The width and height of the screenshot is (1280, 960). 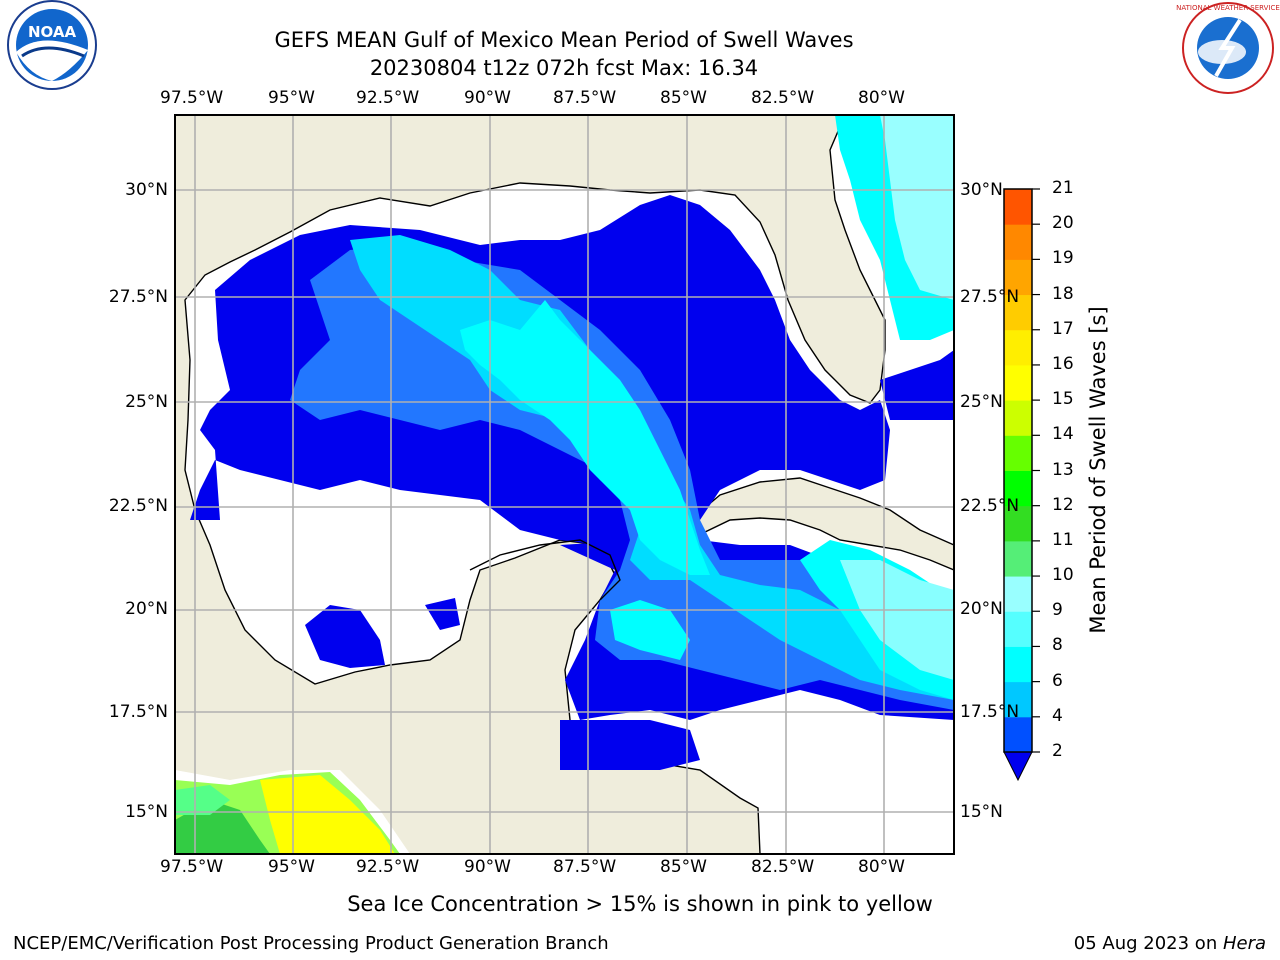 I want to click on map-subtitle: 20230804 t12z 072h fcst Max: 16.34, so click(x=564, y=68).